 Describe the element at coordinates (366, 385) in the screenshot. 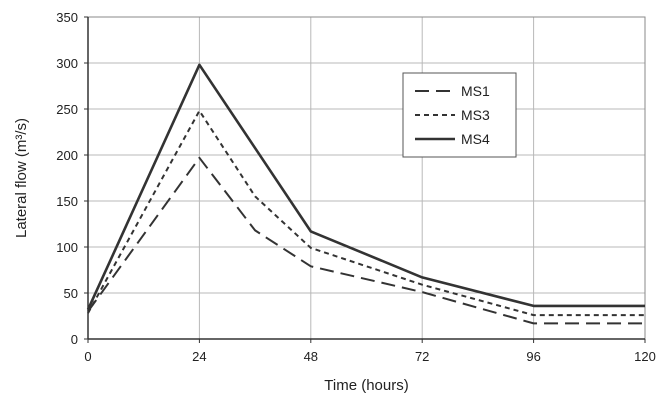

I see `x-axis-label: Time (hours)` at that location.